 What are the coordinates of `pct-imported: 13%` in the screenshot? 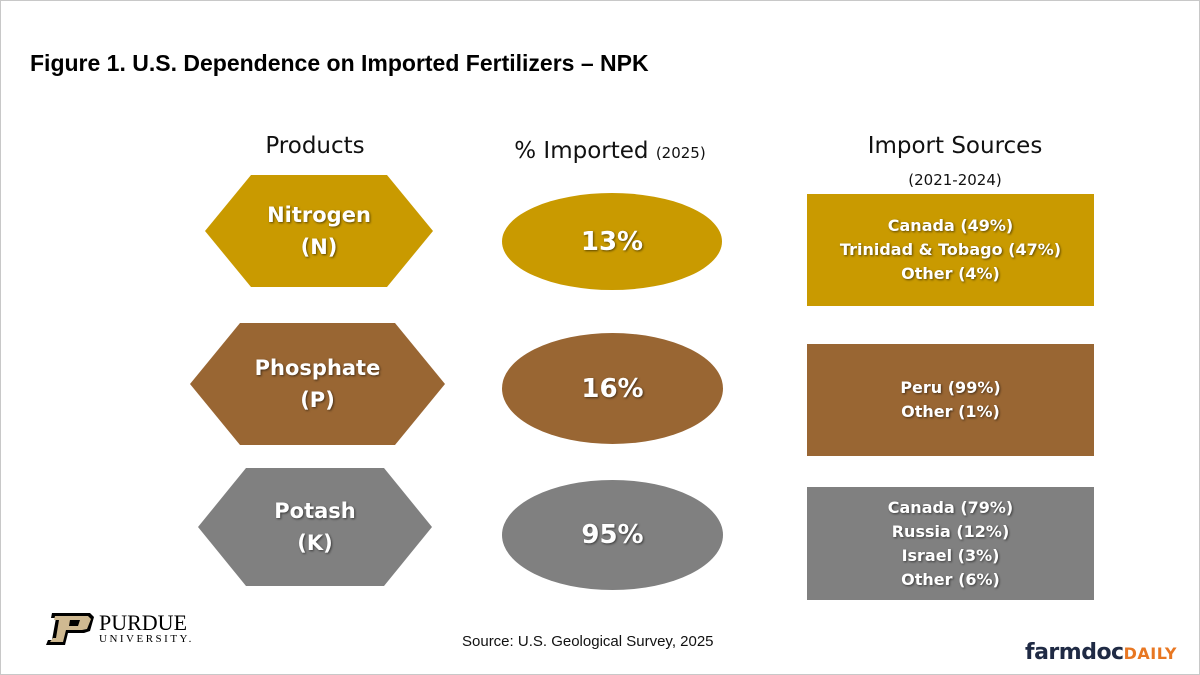 It's located at (612, 241).